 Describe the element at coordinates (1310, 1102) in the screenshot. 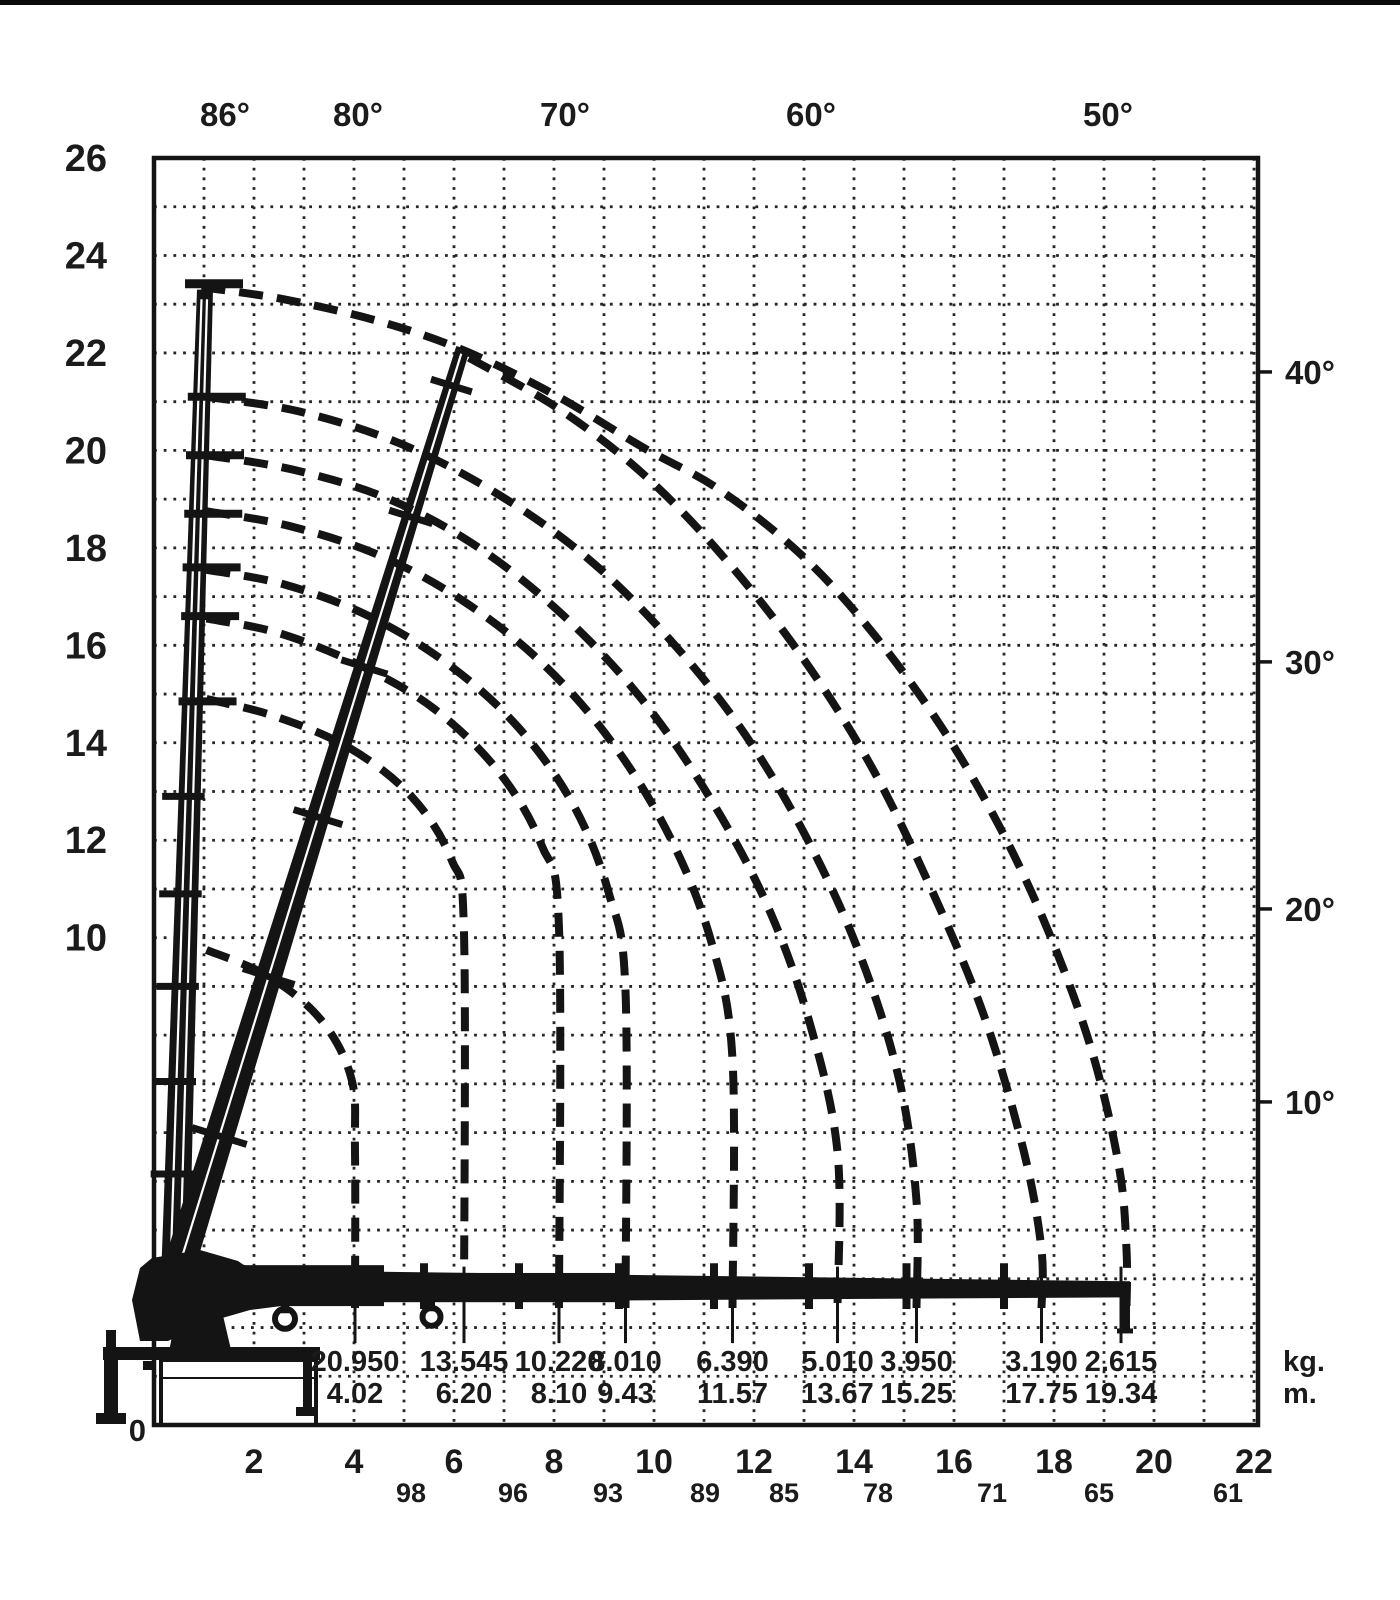

I see `right-angle-label: 10°` at that location.